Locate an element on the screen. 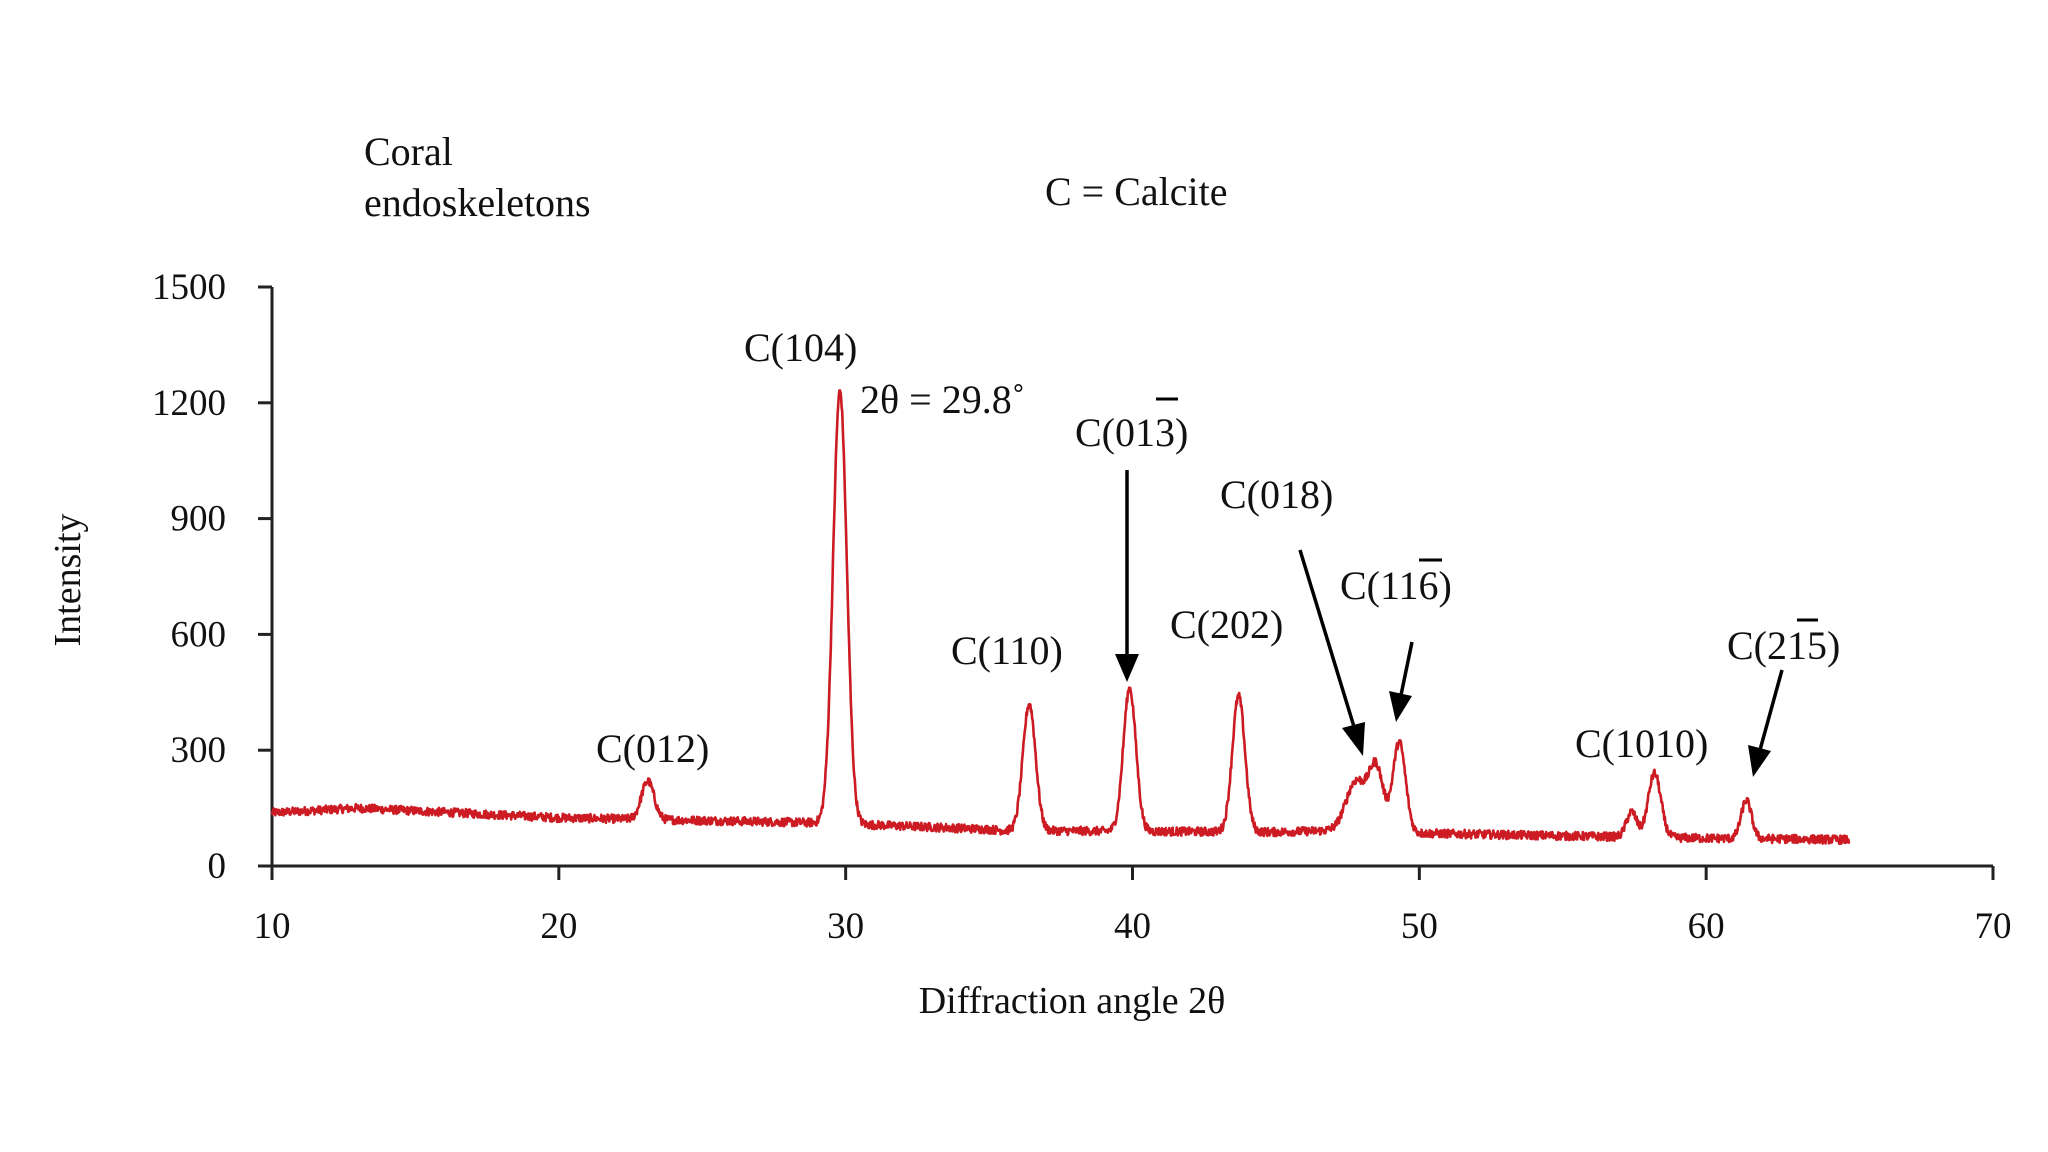  y-tick-label: 600 is located at coordinates (199, 634).